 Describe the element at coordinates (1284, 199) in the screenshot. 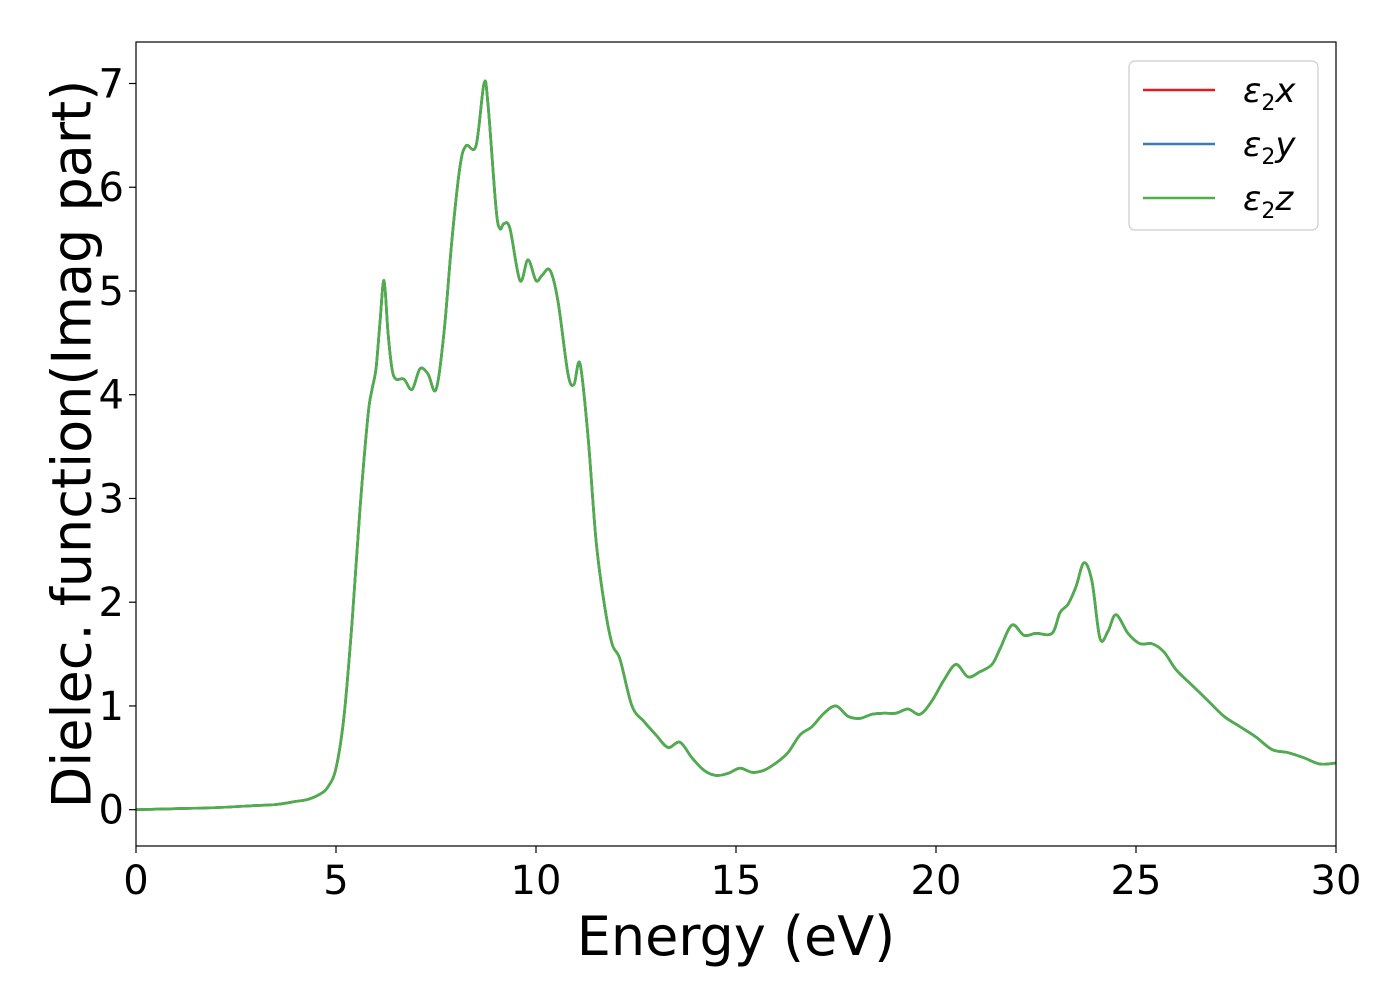

I see `legend-component: z` at that location.